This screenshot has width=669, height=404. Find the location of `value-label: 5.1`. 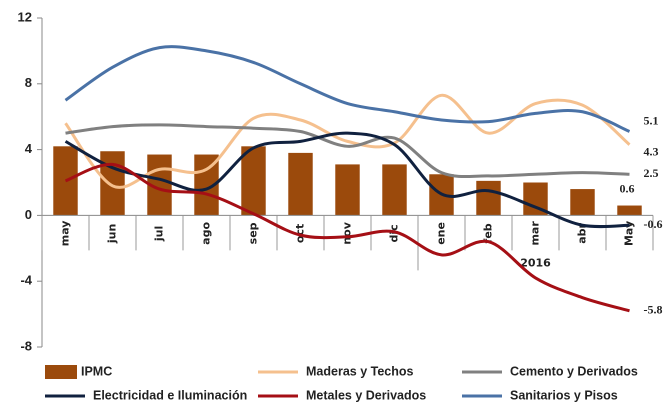

value-label: 5.1 is located at coordinates (651, 120).